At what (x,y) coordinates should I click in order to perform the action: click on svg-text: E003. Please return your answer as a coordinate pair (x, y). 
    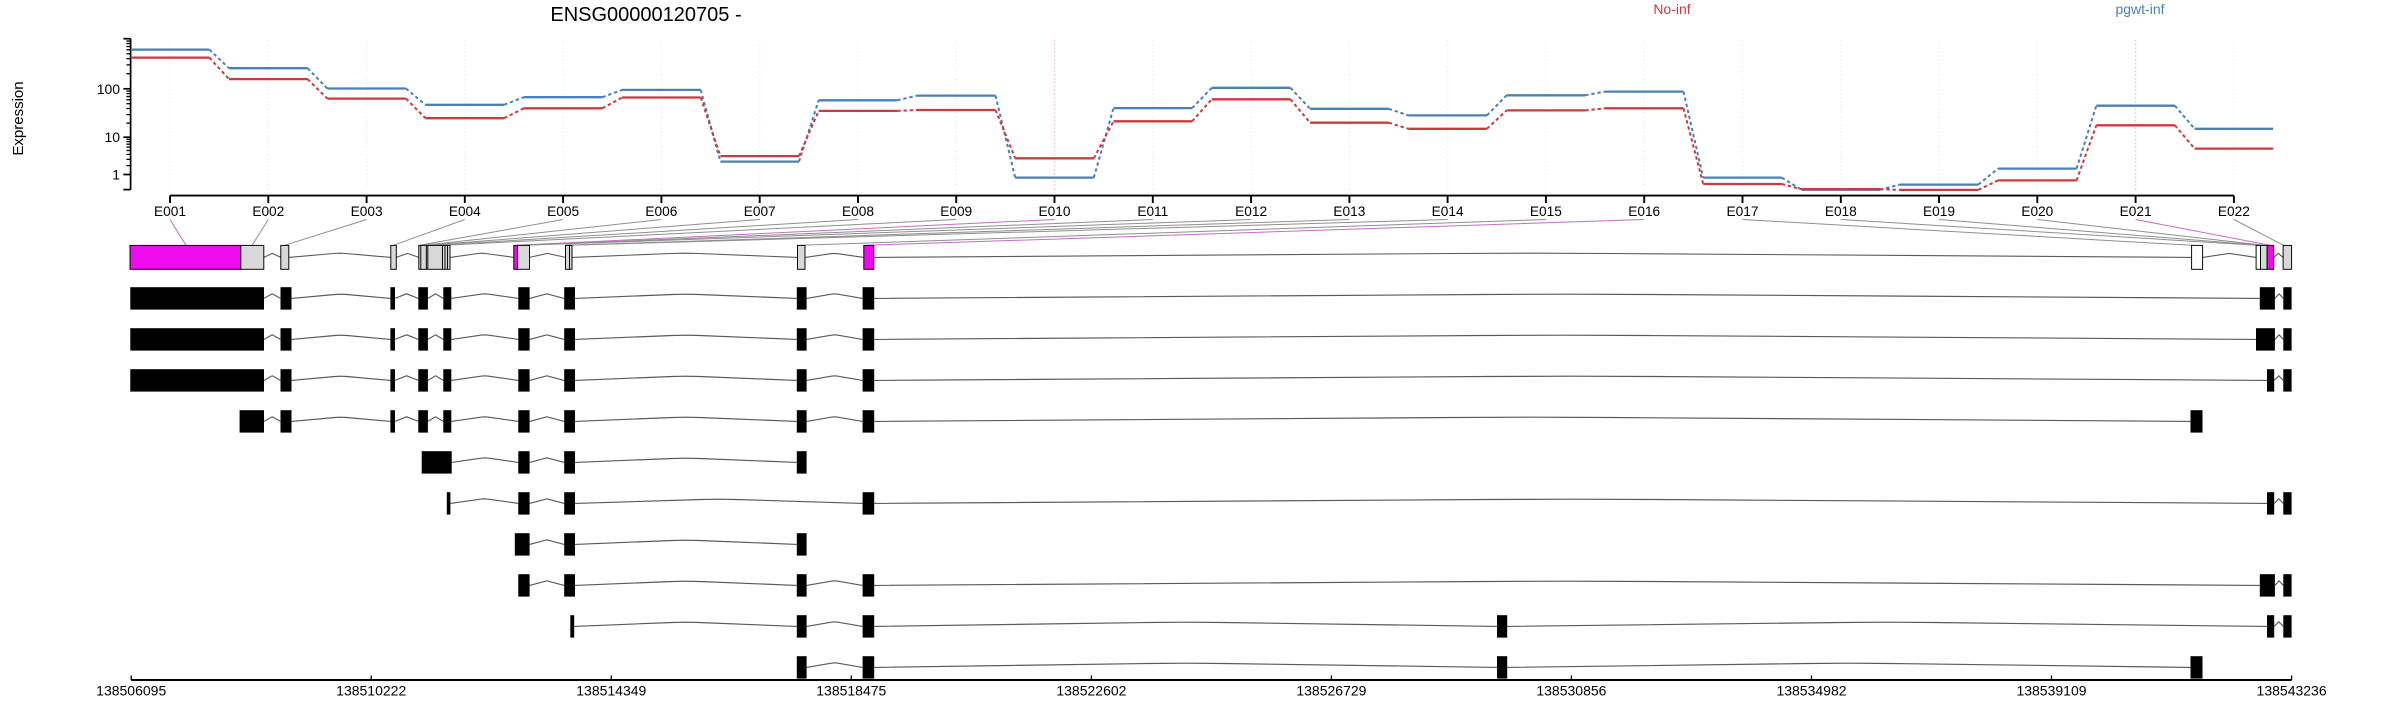
    Looking at the image, I should click on (367, 211).